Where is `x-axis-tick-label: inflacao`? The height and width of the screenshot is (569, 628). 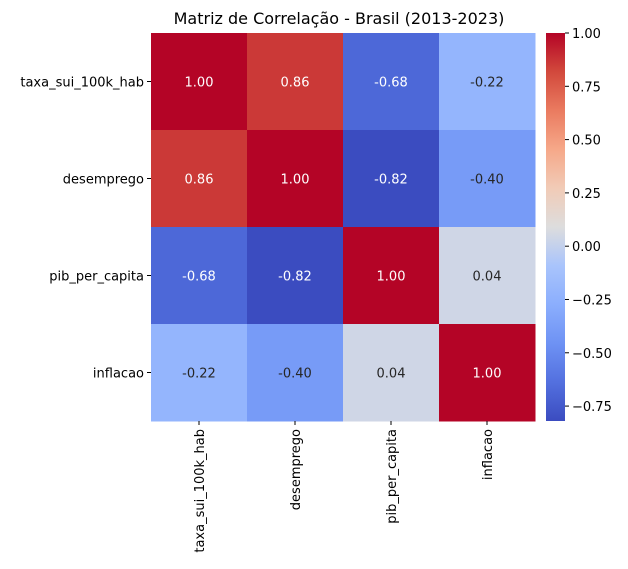
x-axis-tick-label: inflacao is located at coordinates (488, 454).